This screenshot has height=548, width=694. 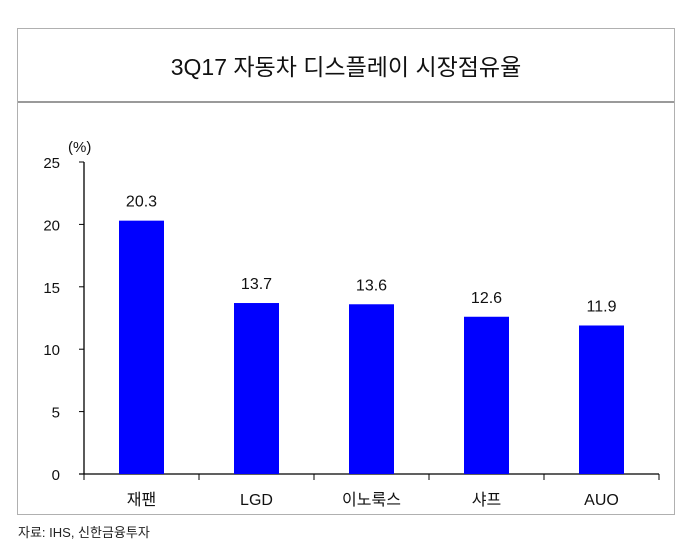 I want to click on data-label: 12.6, so click(x=486, y=298).